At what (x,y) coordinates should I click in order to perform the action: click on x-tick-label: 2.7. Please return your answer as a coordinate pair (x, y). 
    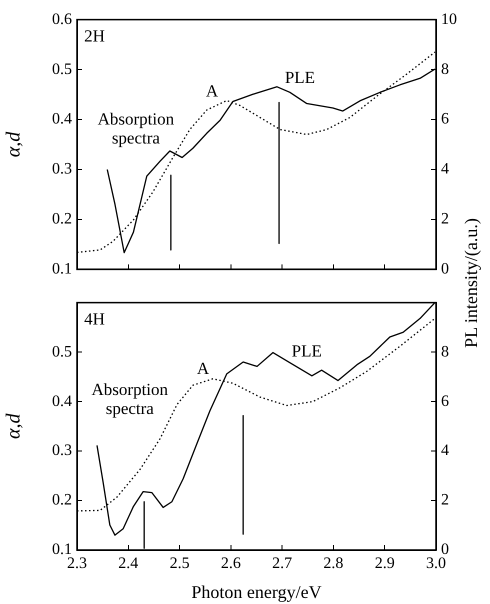
    Looking at the image, I should click on (282, 563).